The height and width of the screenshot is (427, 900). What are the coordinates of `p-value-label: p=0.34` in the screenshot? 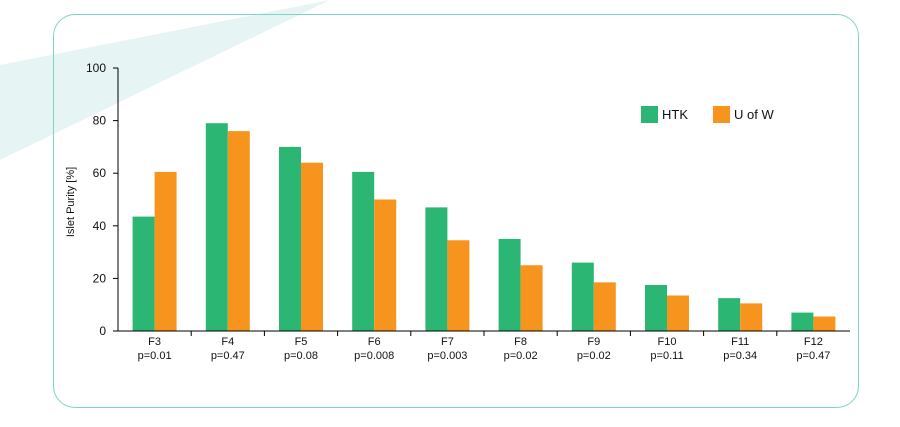 It's located at (740, 356).